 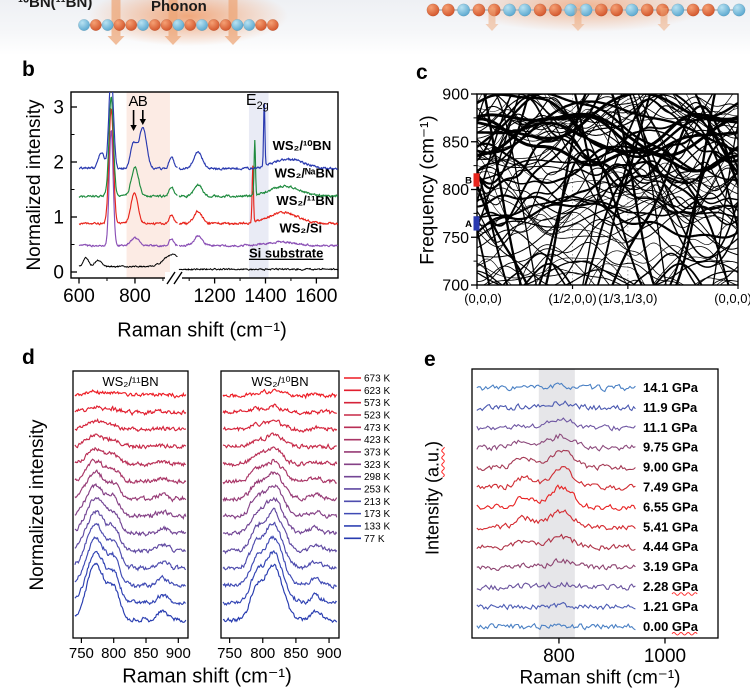 What do you see at coordinates (600, 678) in the screenshot?
I see `panel-e-xlabel: Raman shift (cm⁻¹)` at bounding box center [600, 678].